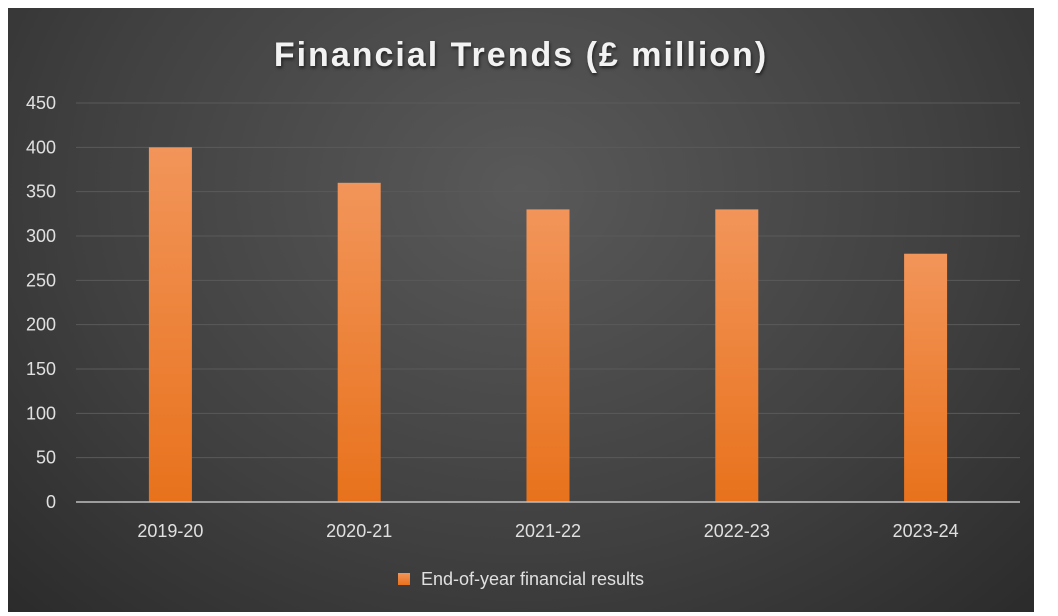 This screenshot has height=616, width=1058. I want to click on legend: End-of-year financial results, so click(521, 579).